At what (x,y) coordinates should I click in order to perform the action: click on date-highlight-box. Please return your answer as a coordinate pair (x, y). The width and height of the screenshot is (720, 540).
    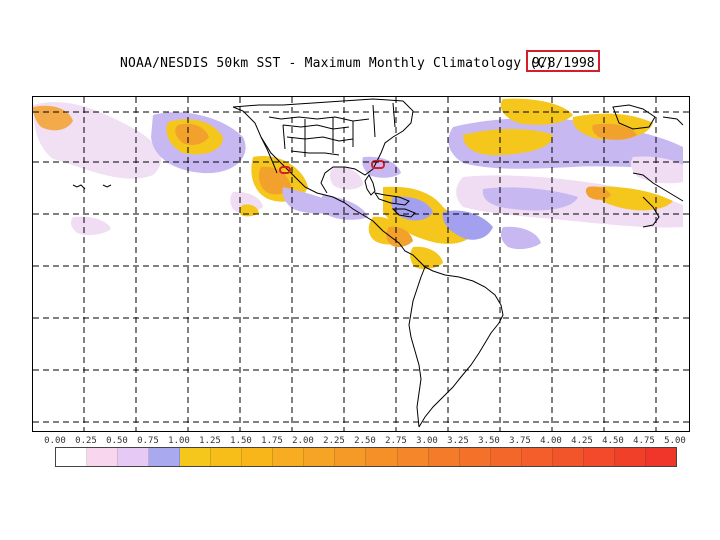
    Looking at the image, I should click on (563, 61).